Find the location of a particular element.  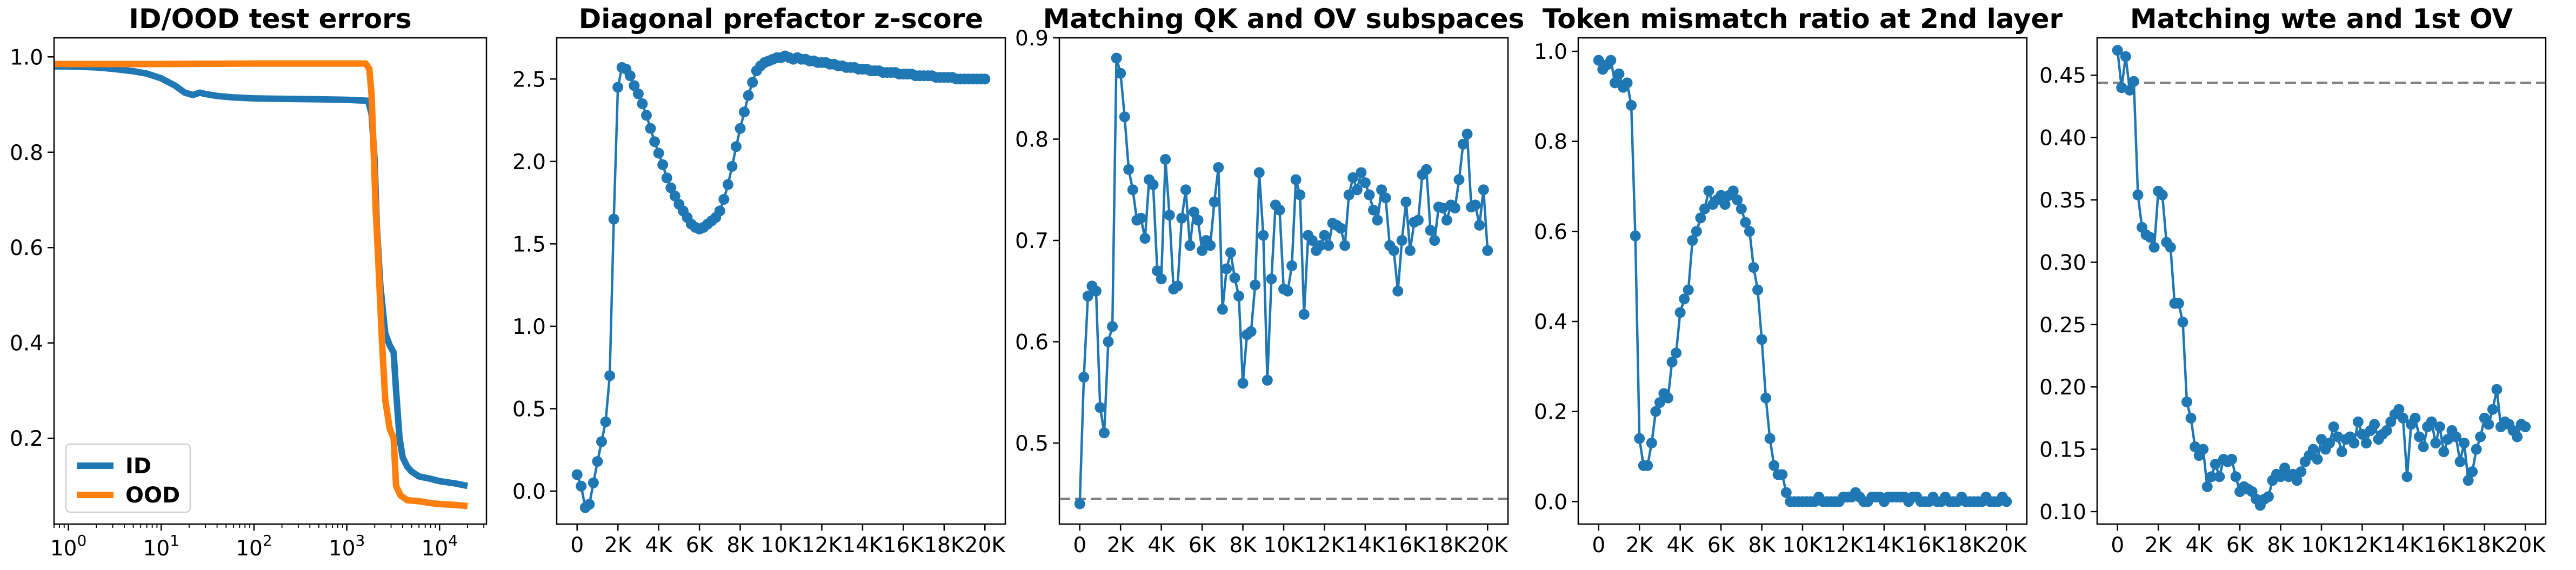

x-tick-label: 10⁴ is located at coordinates (440, 546).